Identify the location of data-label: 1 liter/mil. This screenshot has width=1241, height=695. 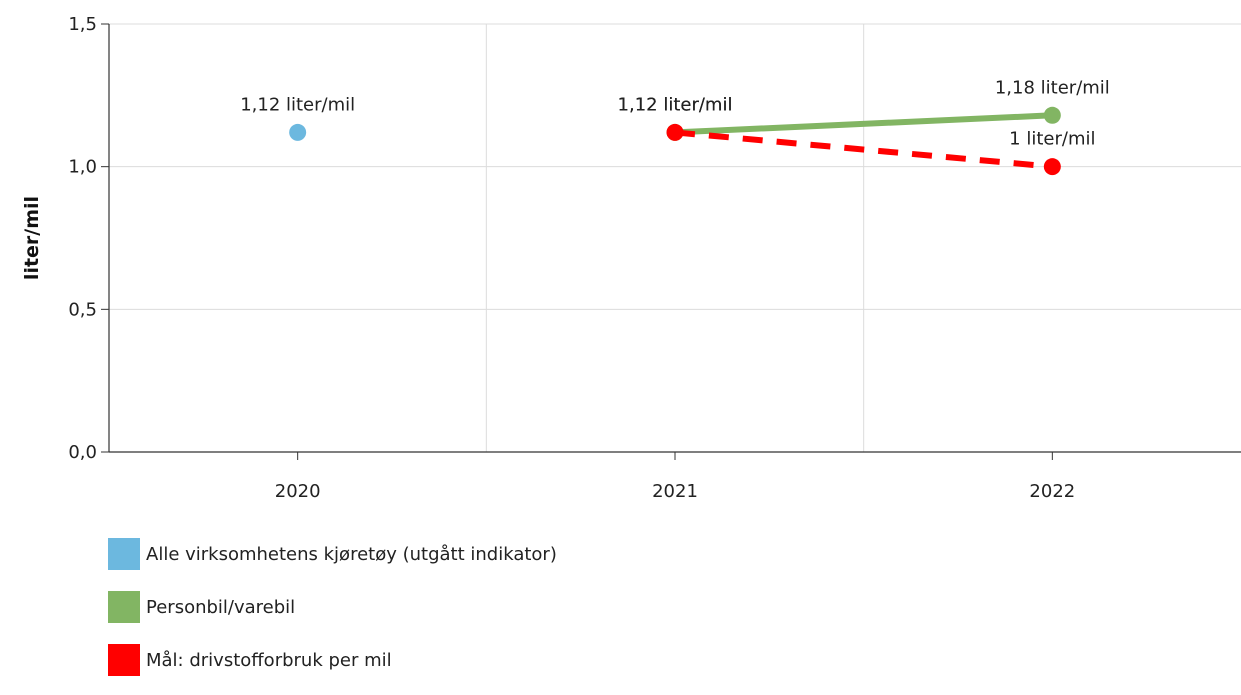
(1052, 139).